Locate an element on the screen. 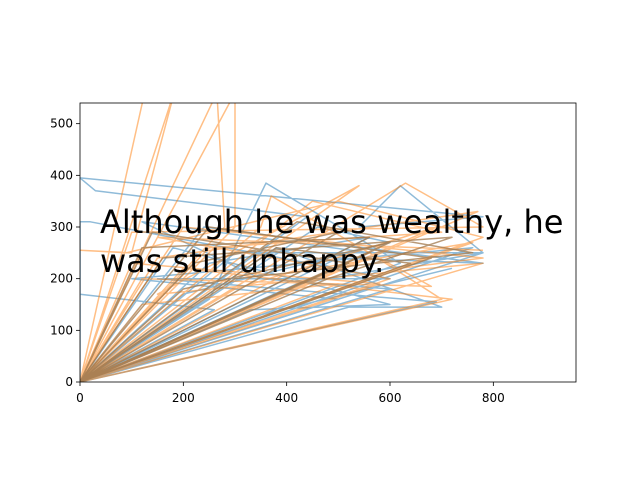  y-tick-label: 200 is located at coordinates (61, 279).